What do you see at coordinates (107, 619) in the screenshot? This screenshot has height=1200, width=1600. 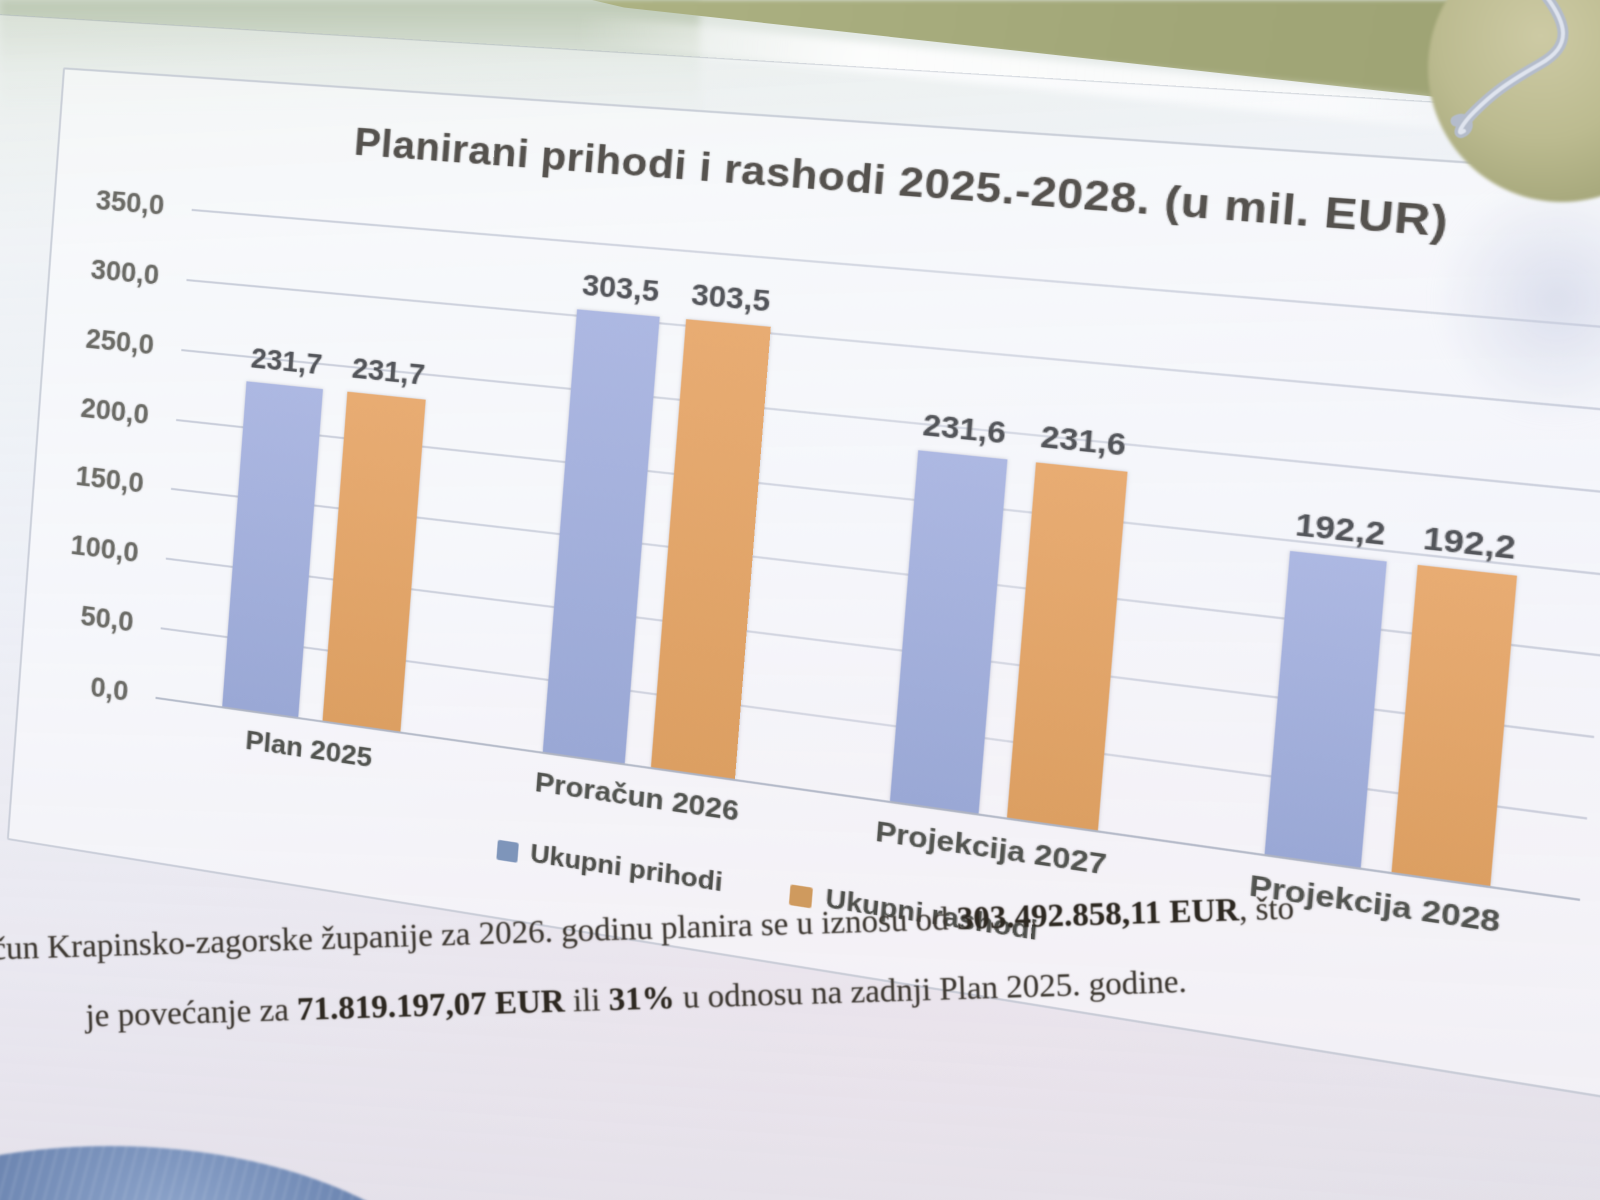 I see `y-tick-label: 50,0` at bounding box center [107, 619].